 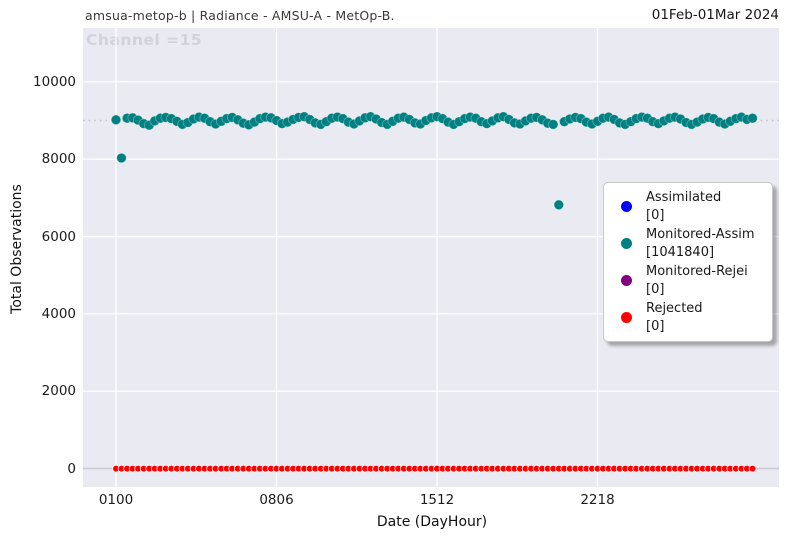 What do you see at coordinates (689, 206) in the screenshot?
I see `legend-item-assimilated: Assimilated [0]` at bounding box center [689, 206].